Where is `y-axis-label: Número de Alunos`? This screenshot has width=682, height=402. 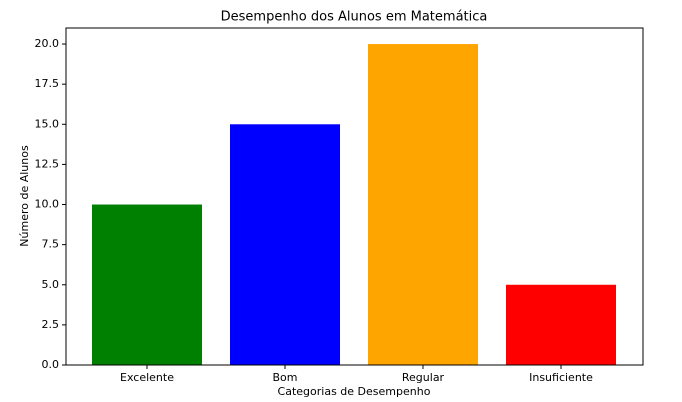 y-axis-label: Número de Alunos is located at coordinates (24, 196).